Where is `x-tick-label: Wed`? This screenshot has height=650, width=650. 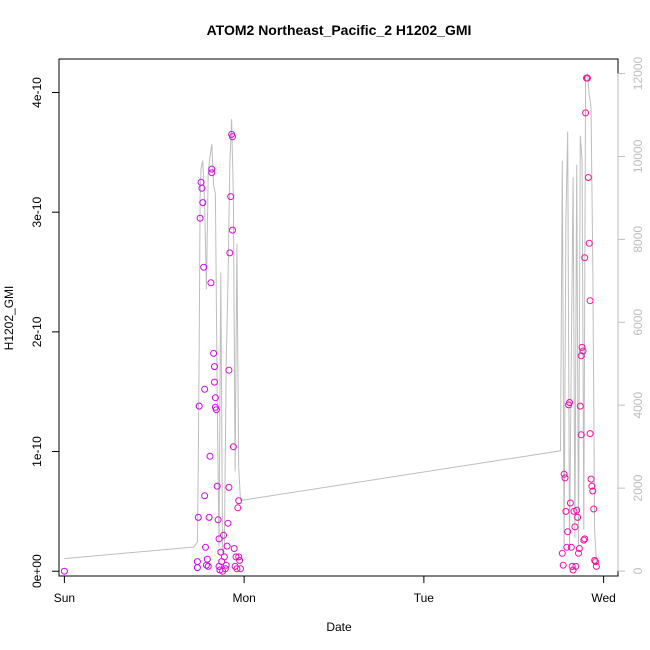 x-tick-label: Wed is located at coordinates (603, 598).